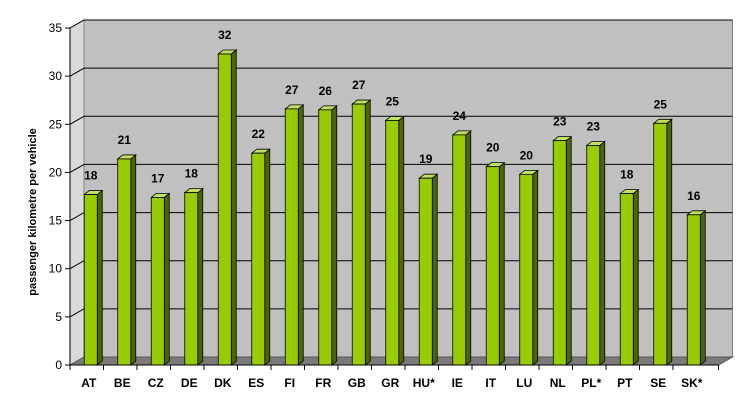 The width and height of the screenshot is (744, 410). I want to click on x-tick-label: GB, so click(357, 383).